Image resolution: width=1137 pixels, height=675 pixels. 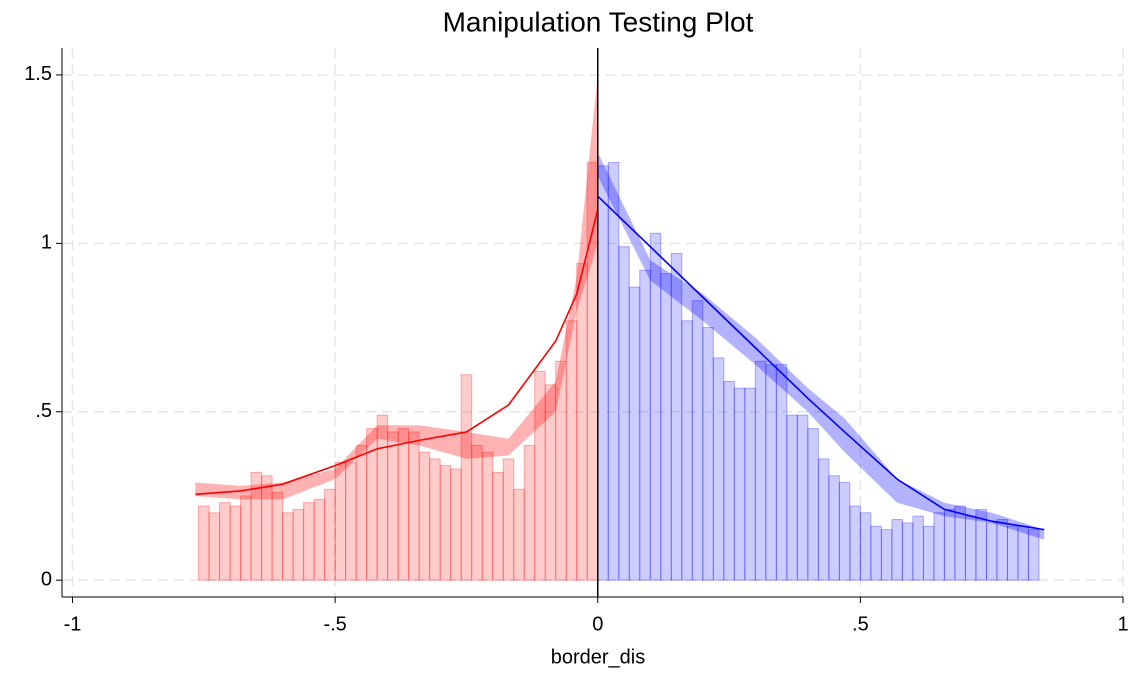 I want to click on x-tick-label: -1, so click(x=73, y=624).